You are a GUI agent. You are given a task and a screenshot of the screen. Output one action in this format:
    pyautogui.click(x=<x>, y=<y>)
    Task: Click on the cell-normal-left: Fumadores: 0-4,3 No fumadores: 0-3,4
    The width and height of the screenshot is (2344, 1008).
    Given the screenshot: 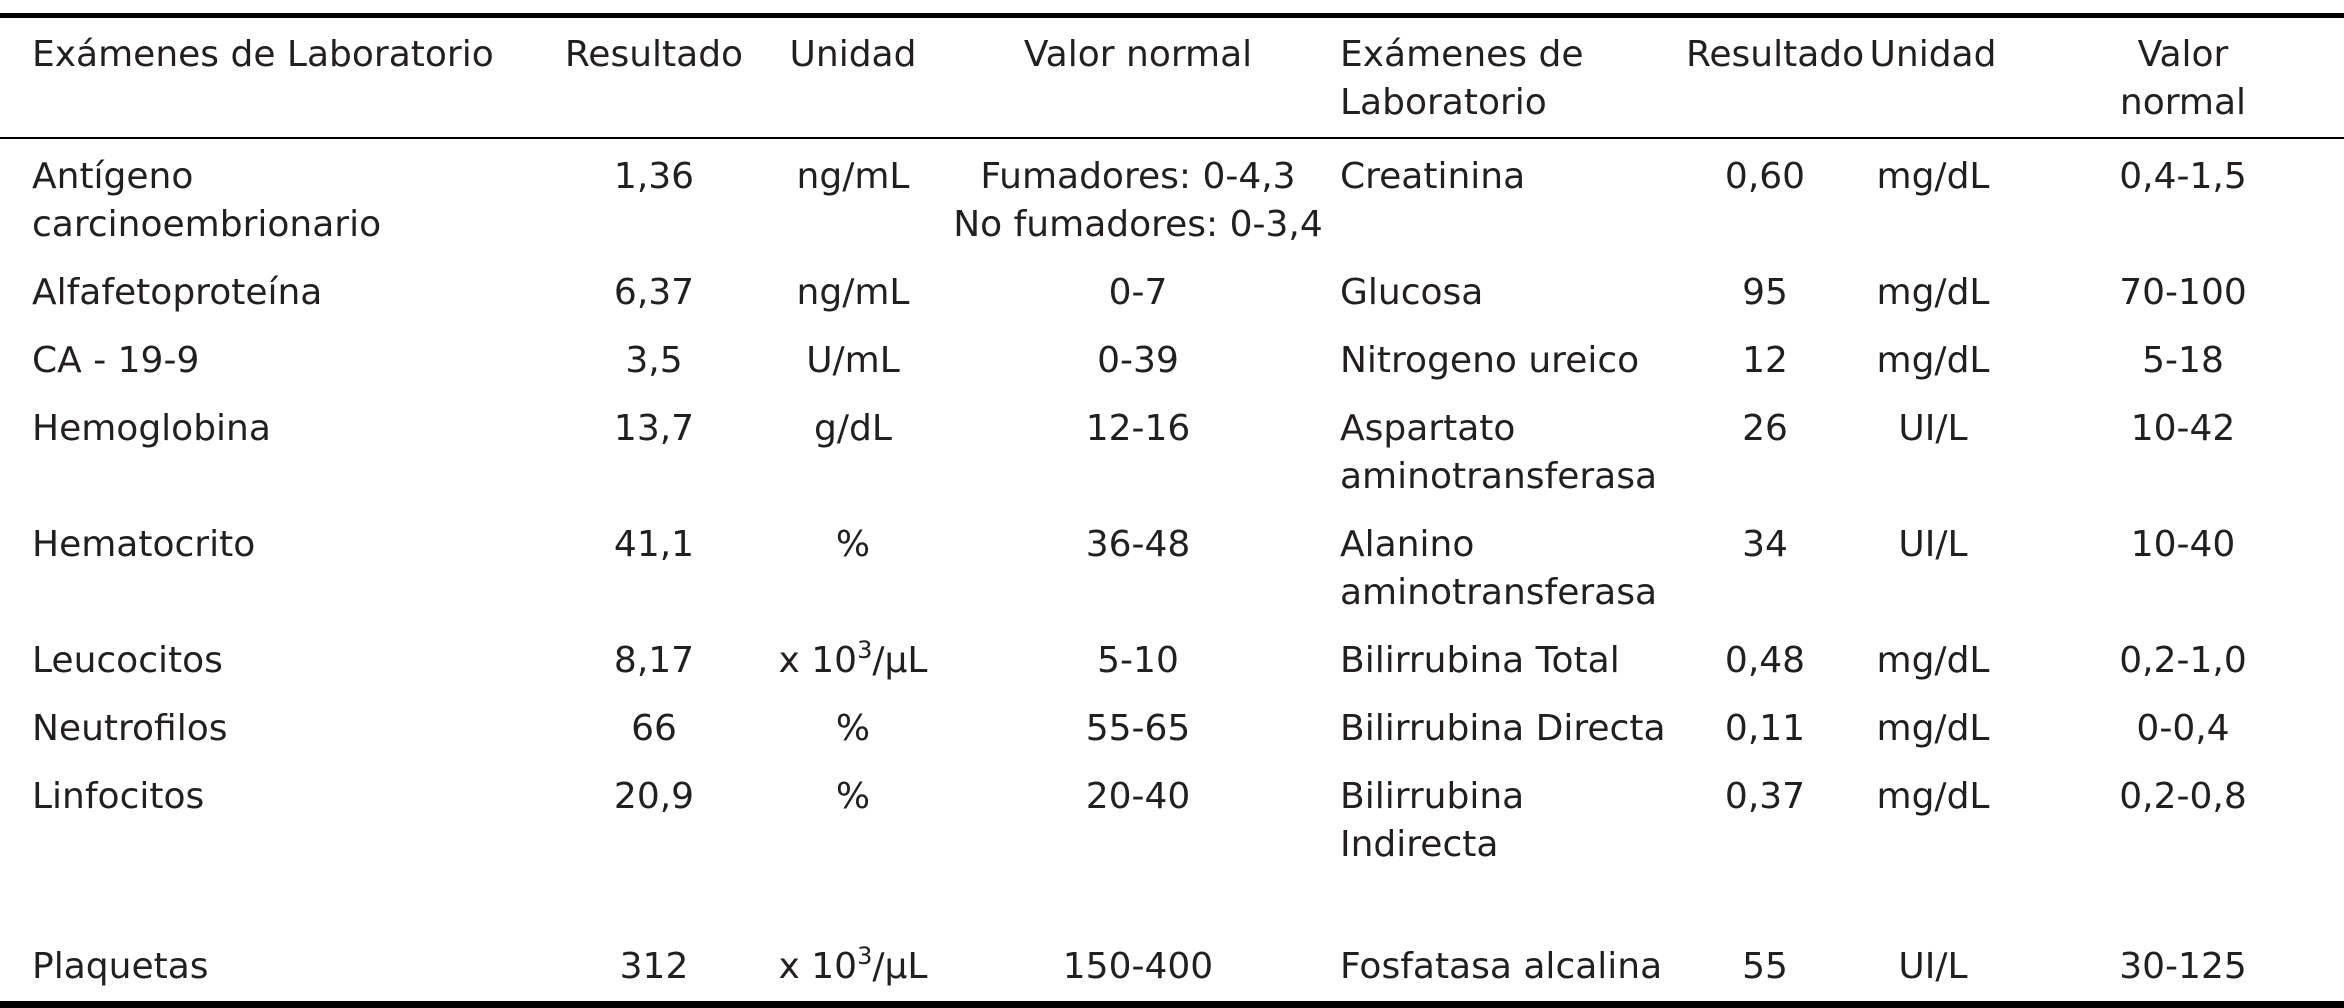 What is the action you would take?
    pyautogui.click(x=1138, y=195)
    